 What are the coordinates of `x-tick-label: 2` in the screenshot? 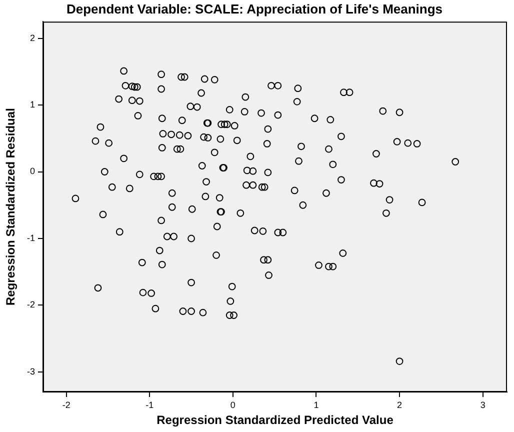 It's located at (399, 405).